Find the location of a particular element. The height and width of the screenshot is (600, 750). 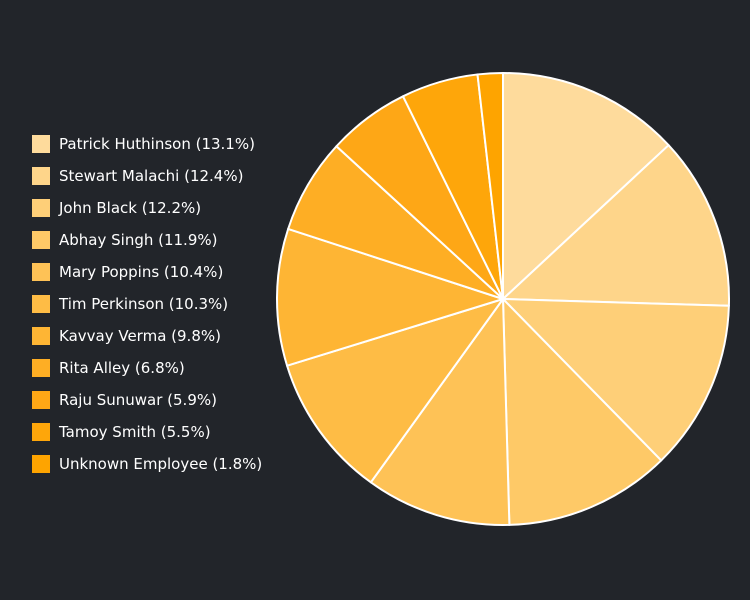

legend-item: Unknown Employee (1.8%) is located at coordinates (147, 464).